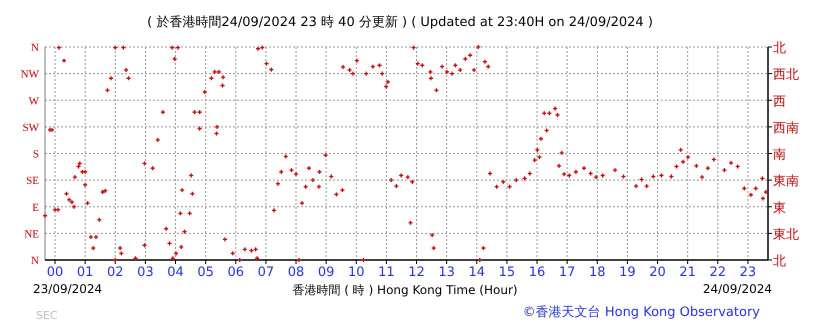 The width and height of the screenshot is (819, 323). What do you see at coordinates (236, 272) in the screenshot?
I see `xtick: 06` at bounding box center [236, 272].